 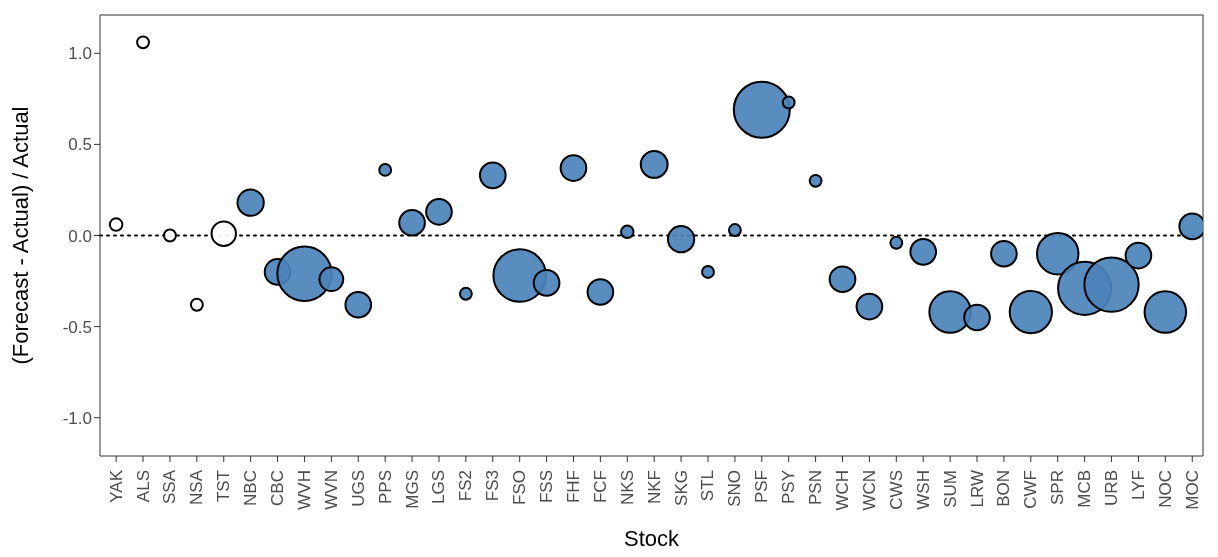 What do you see at coordinates (789, 487) in the screenshot?
I see `x-tick-label: PSY` at bounding box center [789, 487].